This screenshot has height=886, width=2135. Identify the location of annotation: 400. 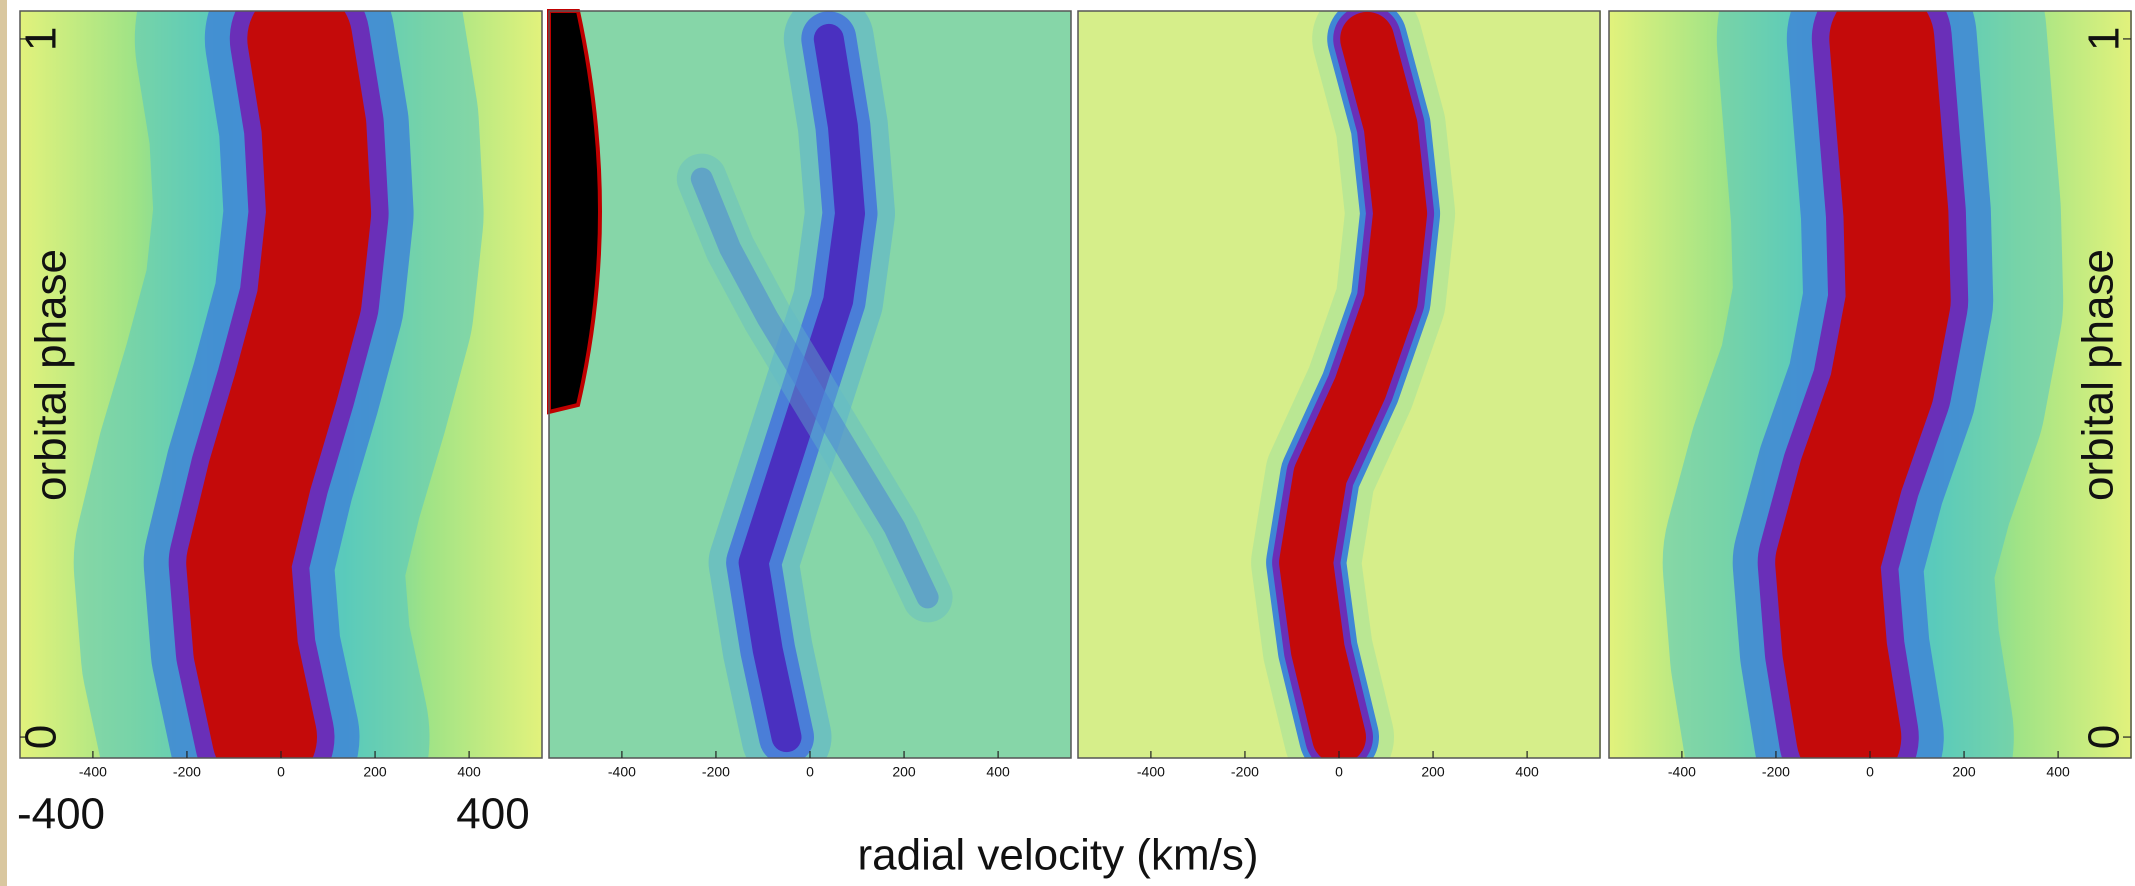
(492, 814).